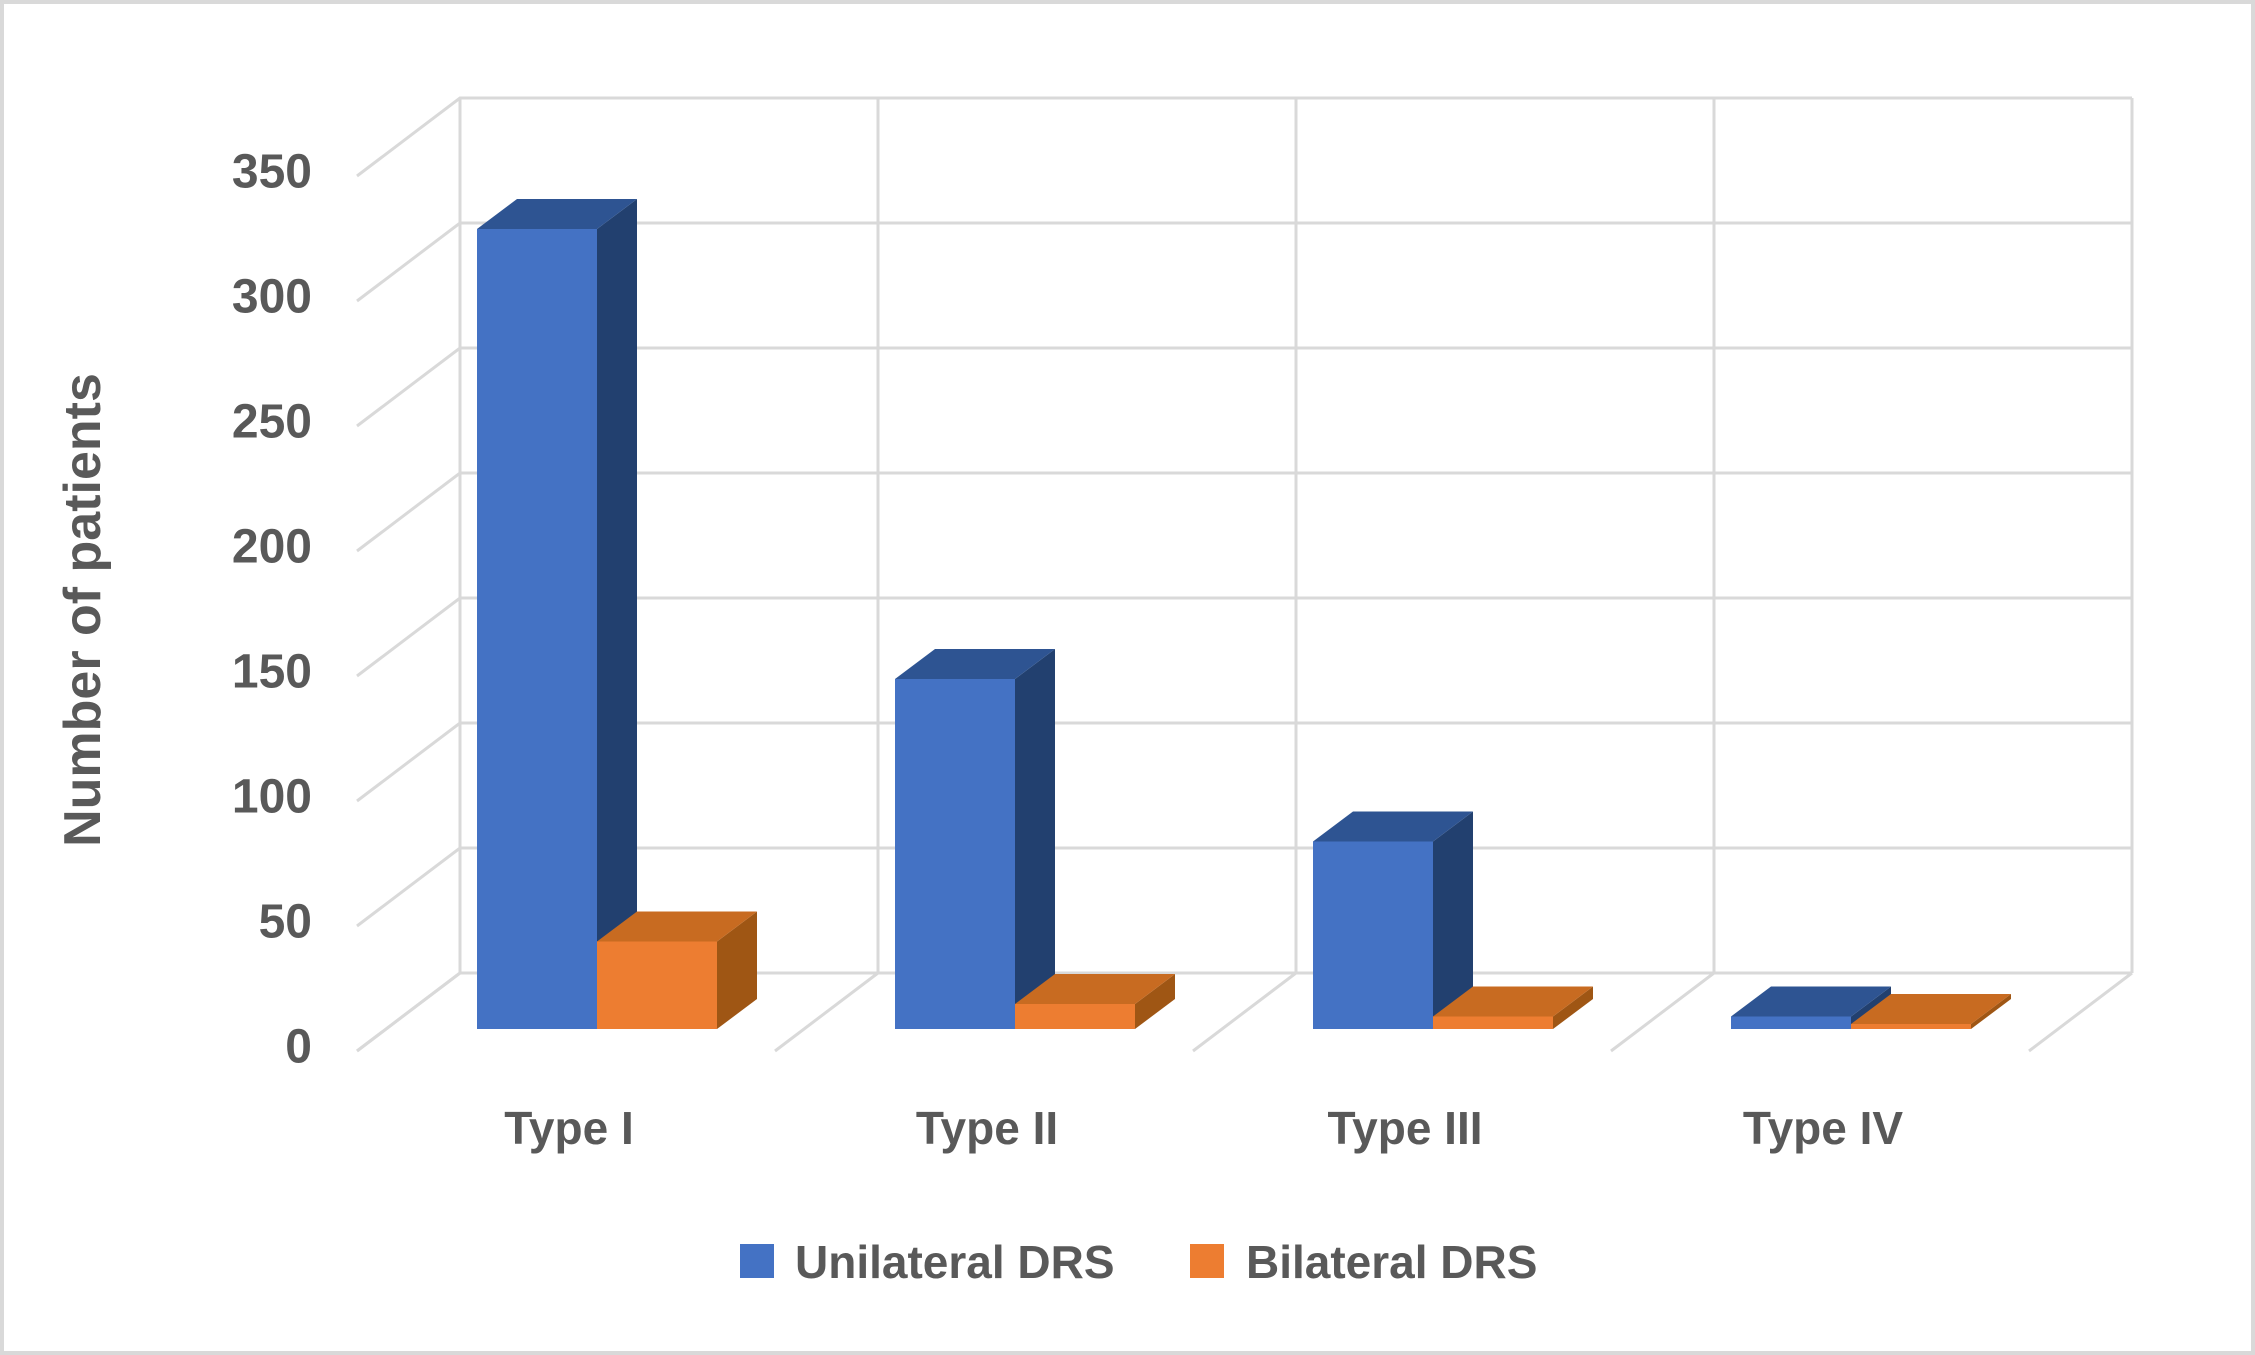 This screenshot has width=2255, height=1355. I want to click on y-tick-label-300: 300, so click(272, 297).